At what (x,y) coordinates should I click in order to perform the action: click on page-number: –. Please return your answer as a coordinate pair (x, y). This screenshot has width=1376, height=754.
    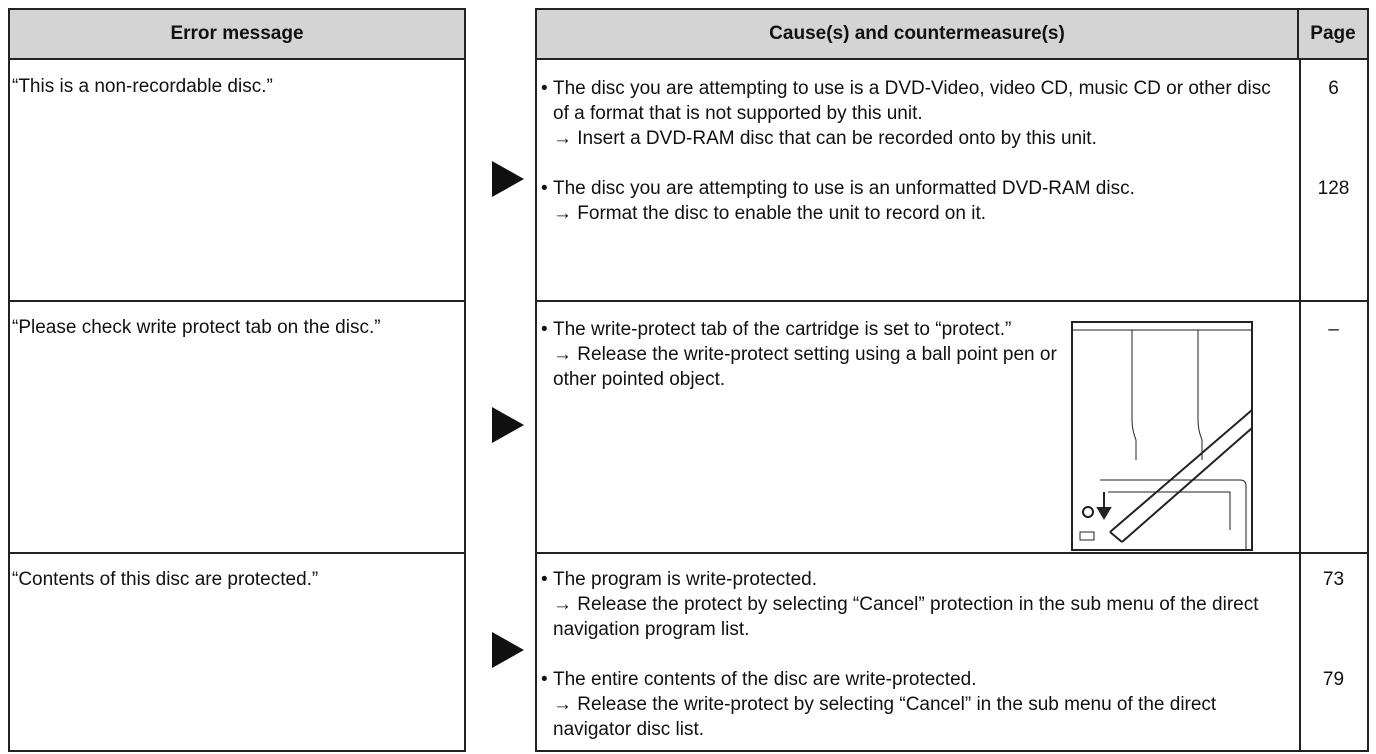
    Looking at the image, I should click on (1333, 329).